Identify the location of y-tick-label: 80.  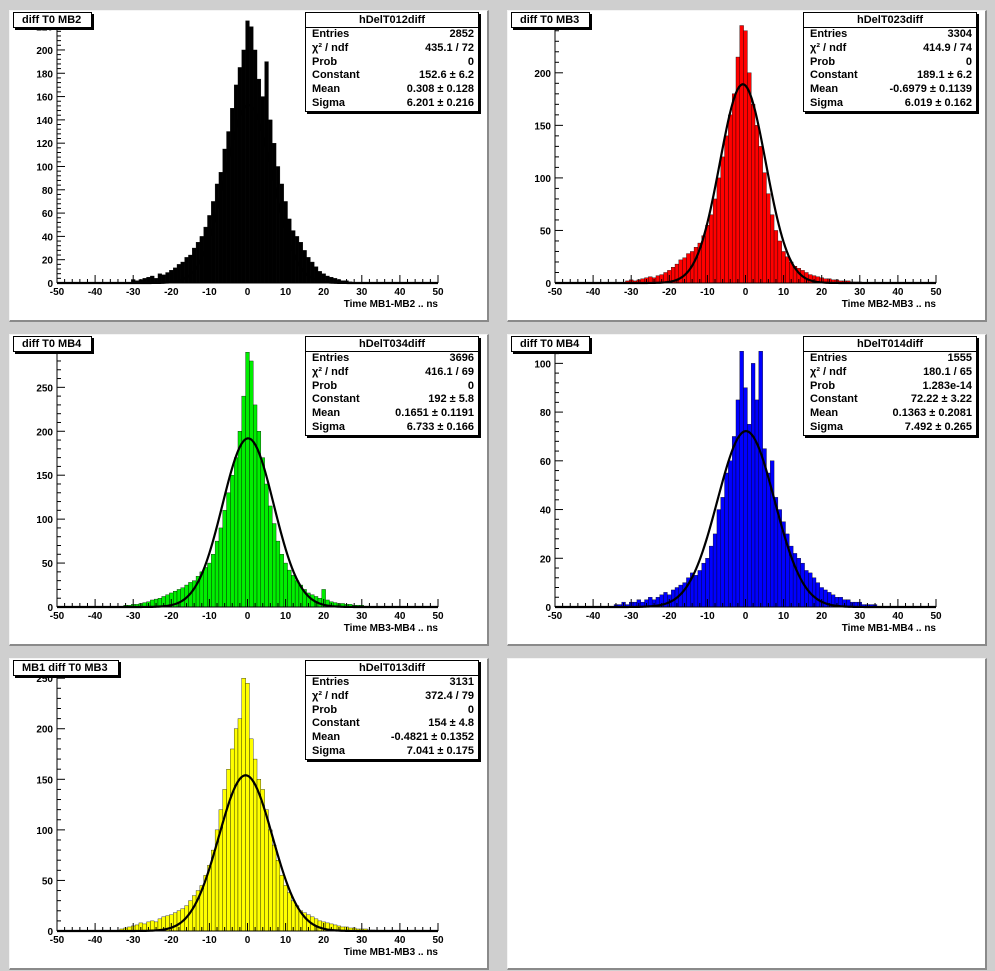
(546, 413).